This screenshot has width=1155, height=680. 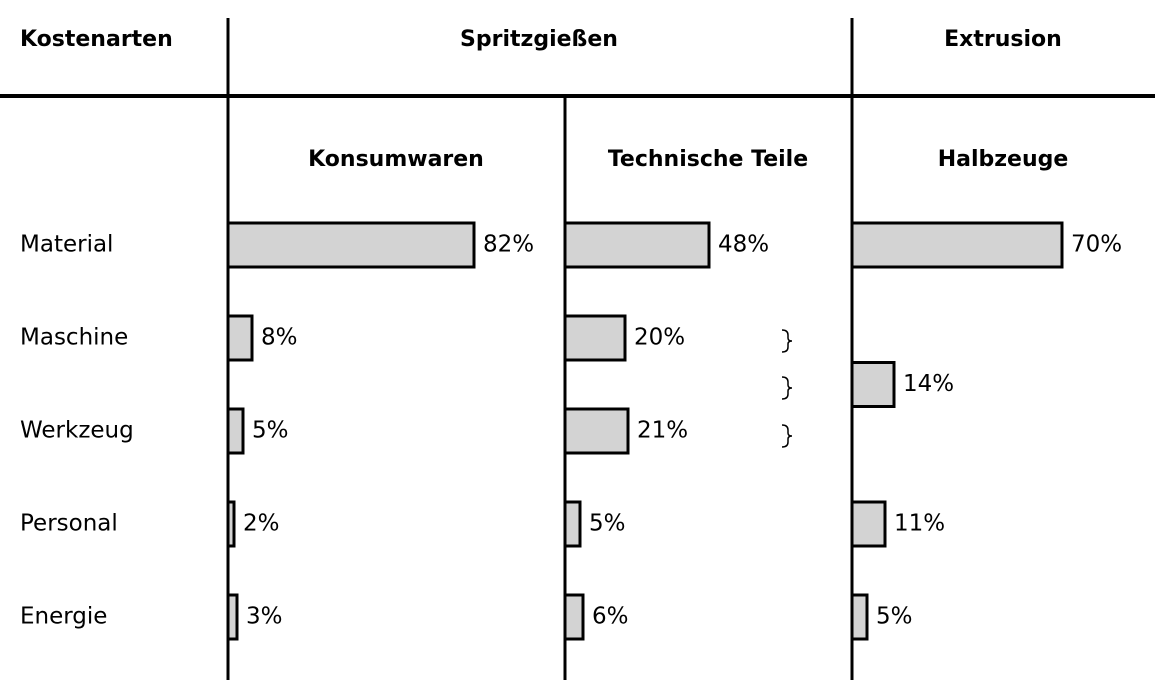 I want to click on row-label: Material, so click(x=66, y=245).